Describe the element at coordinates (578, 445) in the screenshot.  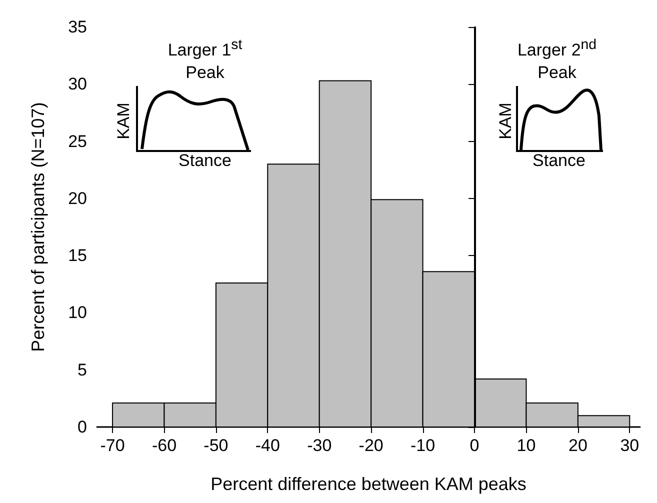
I see `x-tick-label: 20` at that location.